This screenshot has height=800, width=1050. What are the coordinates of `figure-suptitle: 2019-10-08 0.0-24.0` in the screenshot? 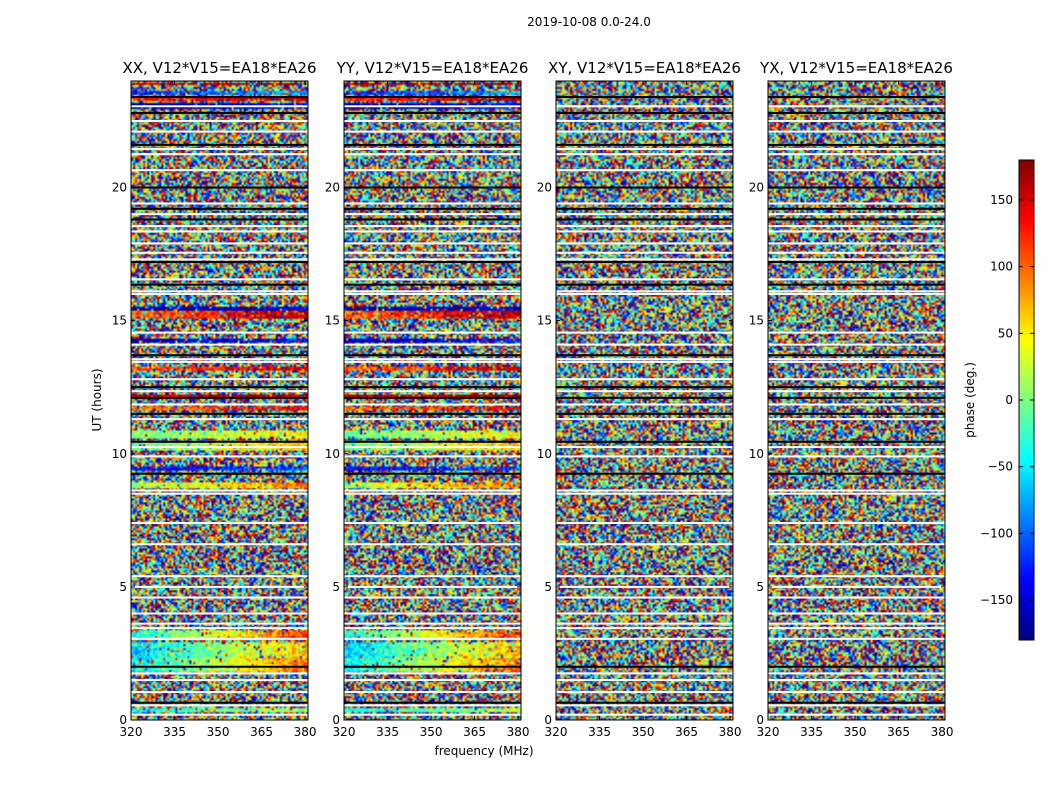 It's located at (589, 22).